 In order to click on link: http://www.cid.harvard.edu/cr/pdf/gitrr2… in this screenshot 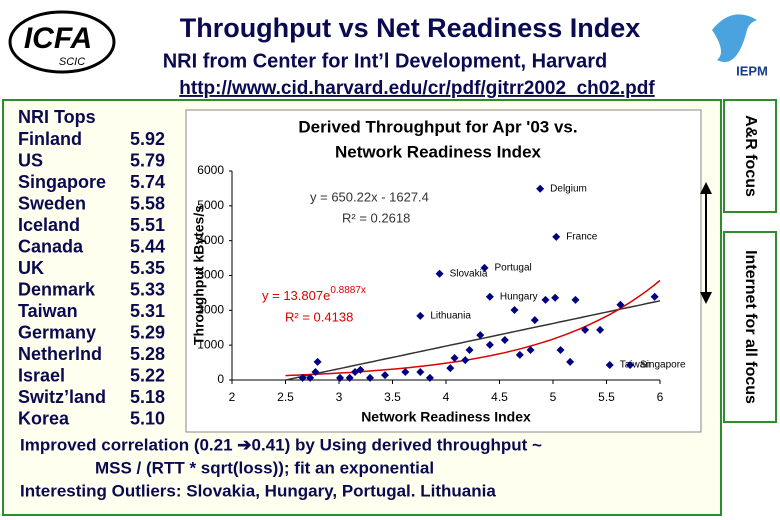, I will do `click(417, 88)`.